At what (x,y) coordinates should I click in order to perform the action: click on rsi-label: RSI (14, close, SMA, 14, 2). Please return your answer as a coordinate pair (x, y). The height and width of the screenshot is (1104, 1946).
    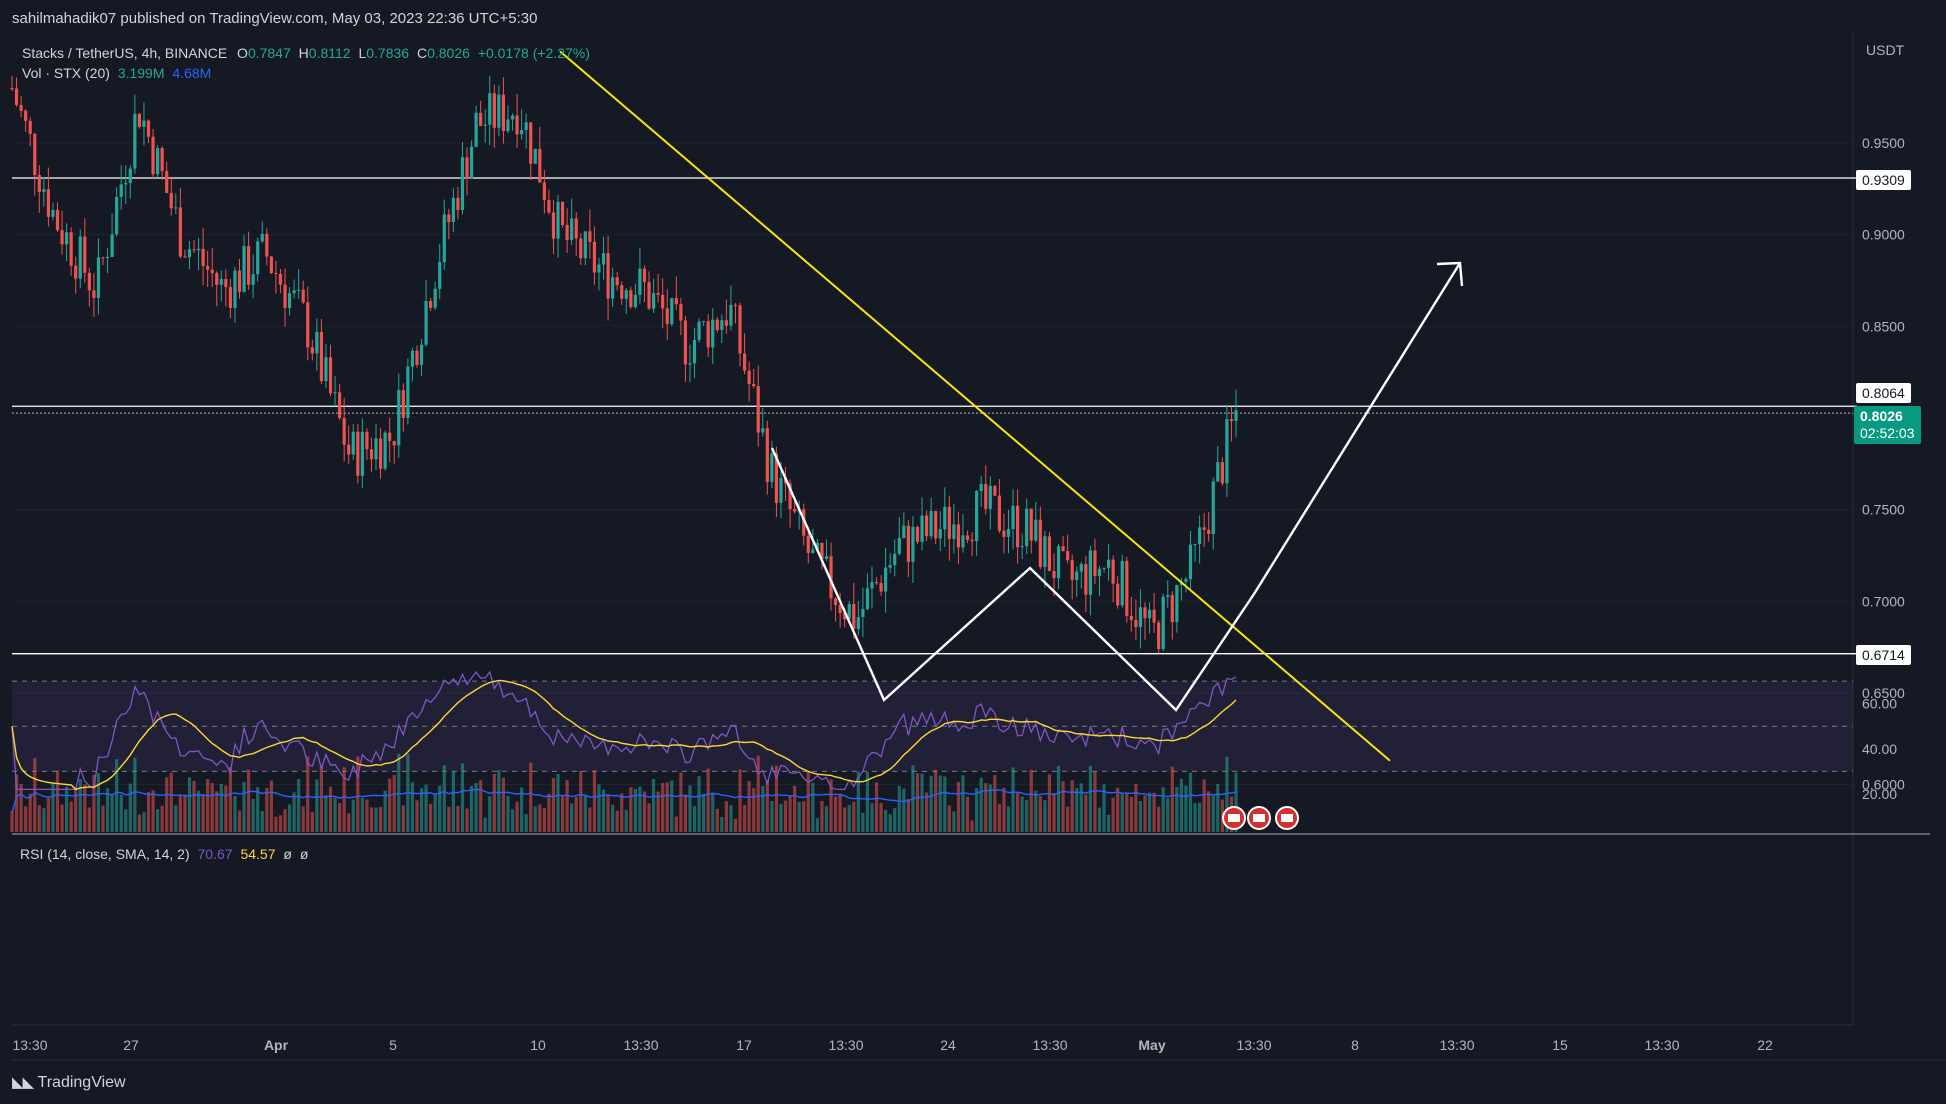
    Looking at the image, I should click on (105, 854).